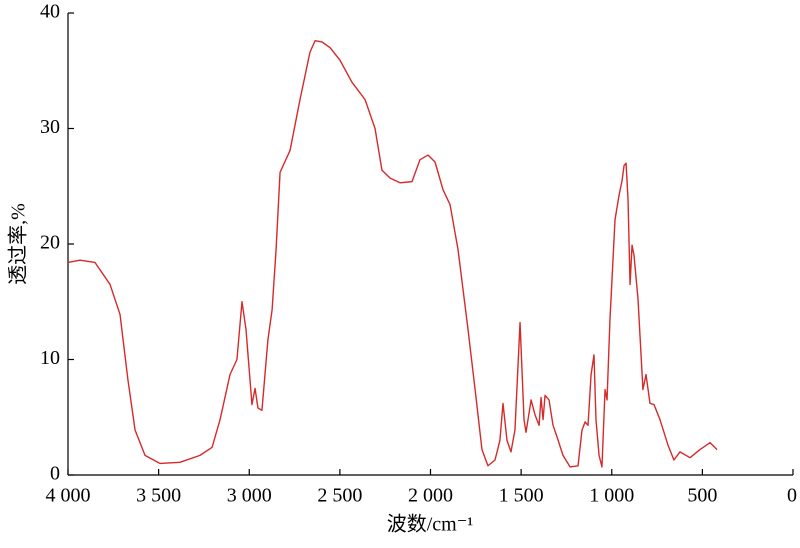 The width and height of the screenshot is (800, 548). Describe the element at coordinates (50, 127) in the screenshot. I see `y-tick-label: 30` at that location.